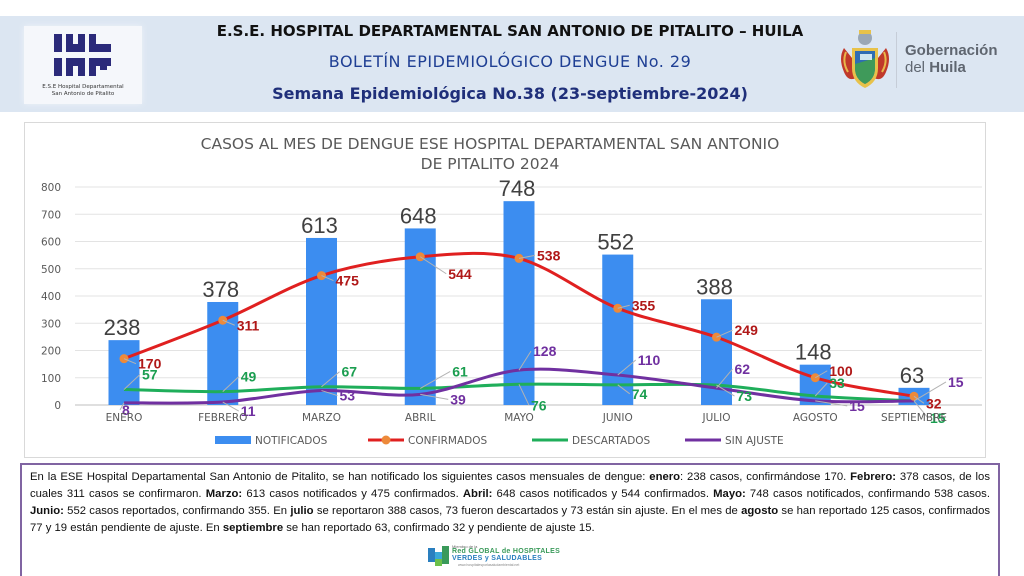 This screenshot has width=1024, height=576. What do you see at coordinates (386, 440) in the screenshot?
I see `legend-marker-confirmados` at bounding box center [386, 440].